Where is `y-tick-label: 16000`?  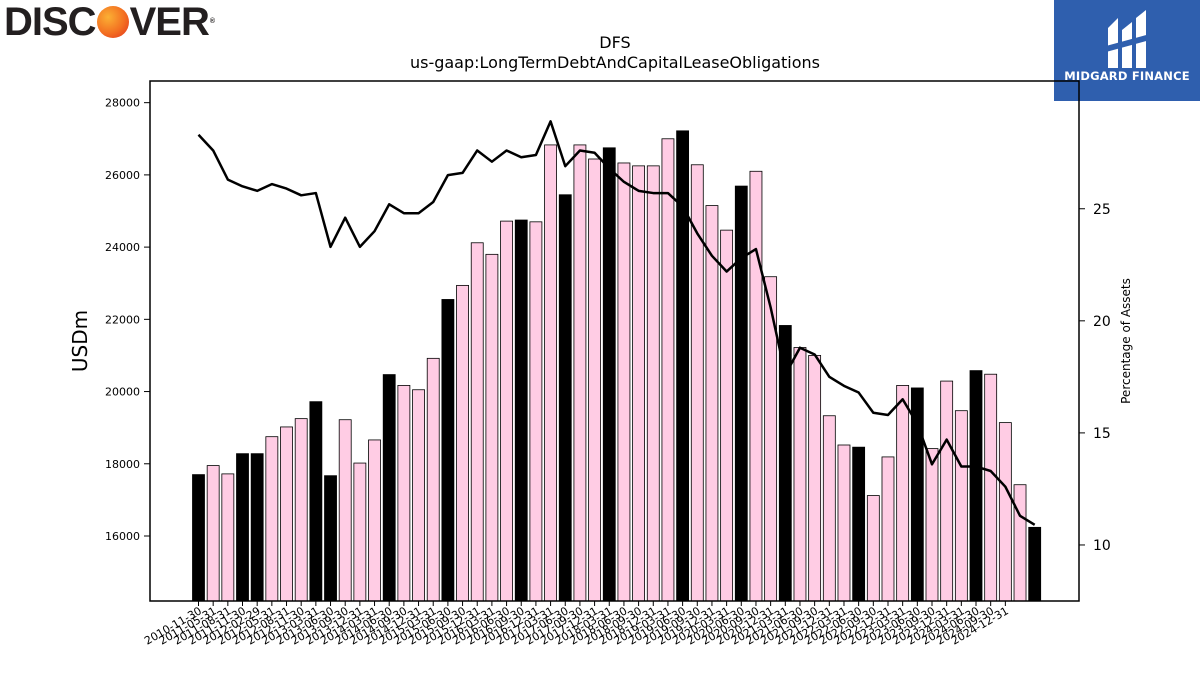
y-tick-label: 16000 is located at coordinates (122, 536).